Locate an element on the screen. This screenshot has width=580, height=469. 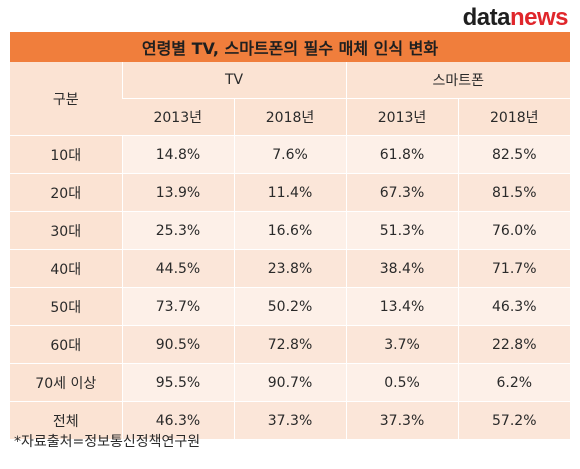
table-cell: 7.6% is located at coordinates (290, 154).